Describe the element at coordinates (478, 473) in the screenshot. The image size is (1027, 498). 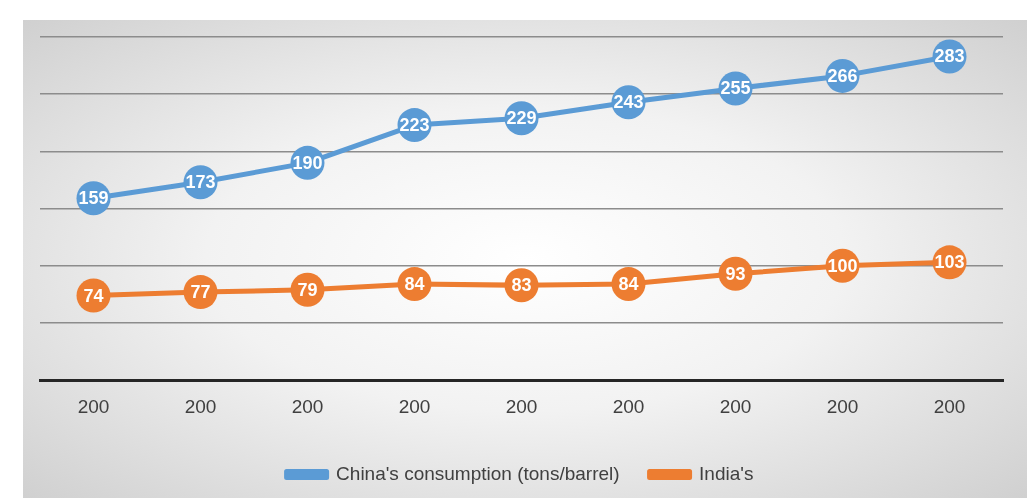
I see `legend-label: China's consumption (tons/barrel)` at that location.